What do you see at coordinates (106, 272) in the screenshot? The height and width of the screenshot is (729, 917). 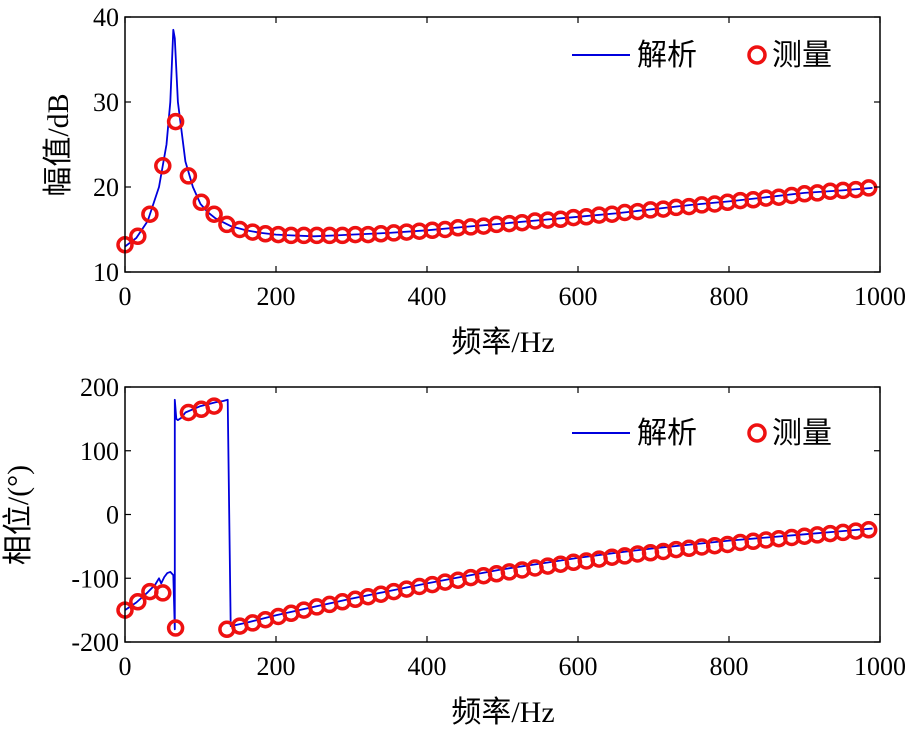 I see `magnitude-y-tick-label: 10` at bounding box center [106, 272].